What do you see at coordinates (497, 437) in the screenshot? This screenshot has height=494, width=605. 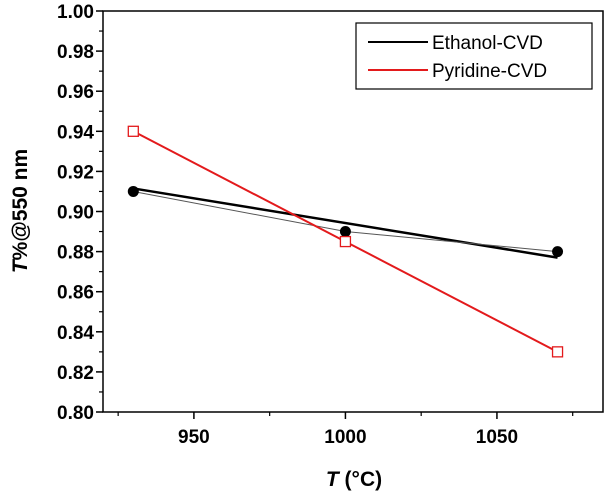 I see `x-tick-label: 1050` at bounding box center [497, 437].